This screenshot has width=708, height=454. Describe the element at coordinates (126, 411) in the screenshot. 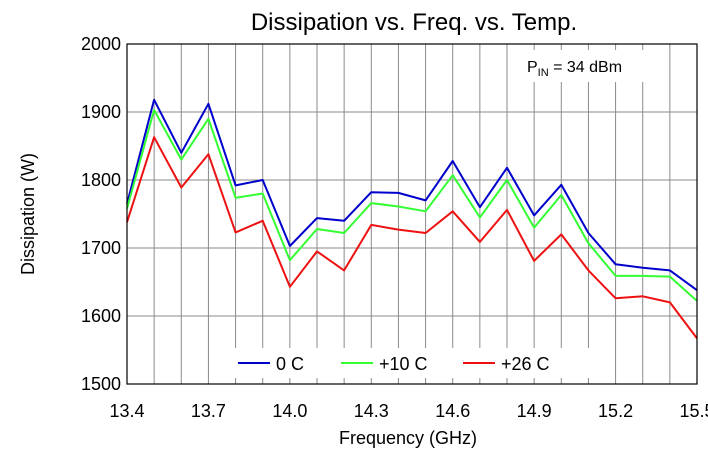

I see `x-tick-label: 13.4` at that location.